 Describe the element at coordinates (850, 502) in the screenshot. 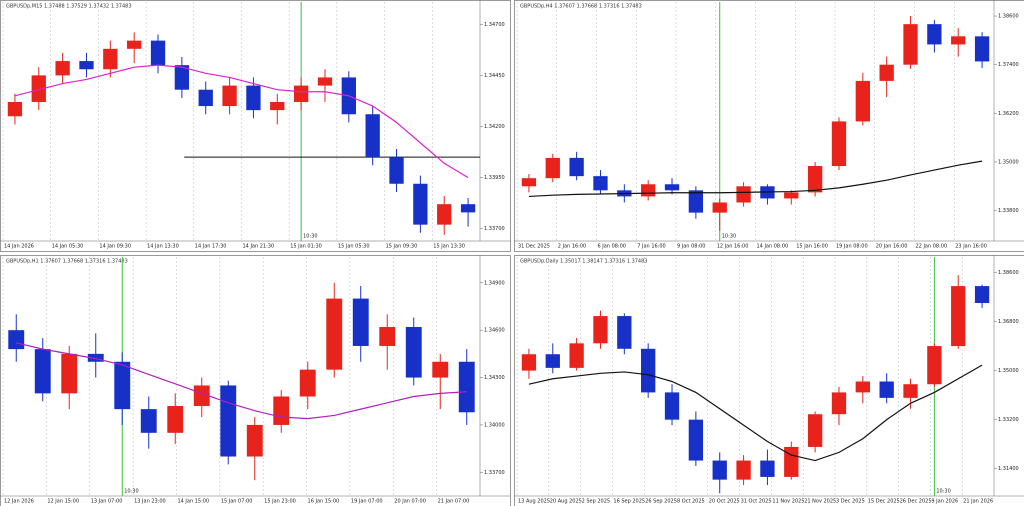

I see `time-label: 3 Dec 2025` at that location.